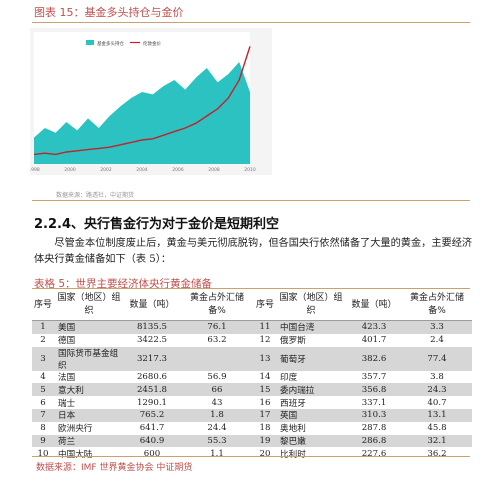  I want to click on table-cell: 3217.3, so click(152, 358).